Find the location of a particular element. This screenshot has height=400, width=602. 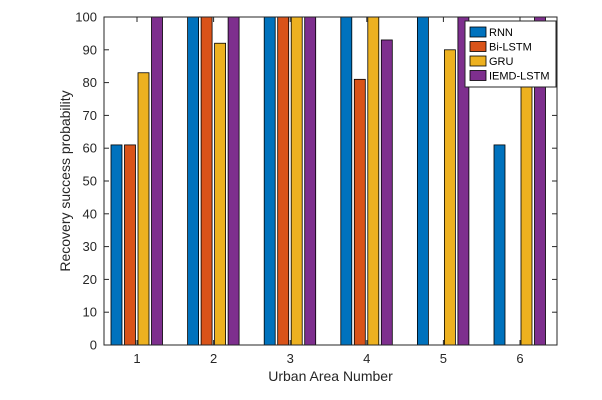

x-tick-label: 6 is located at coordinates (519, 358).